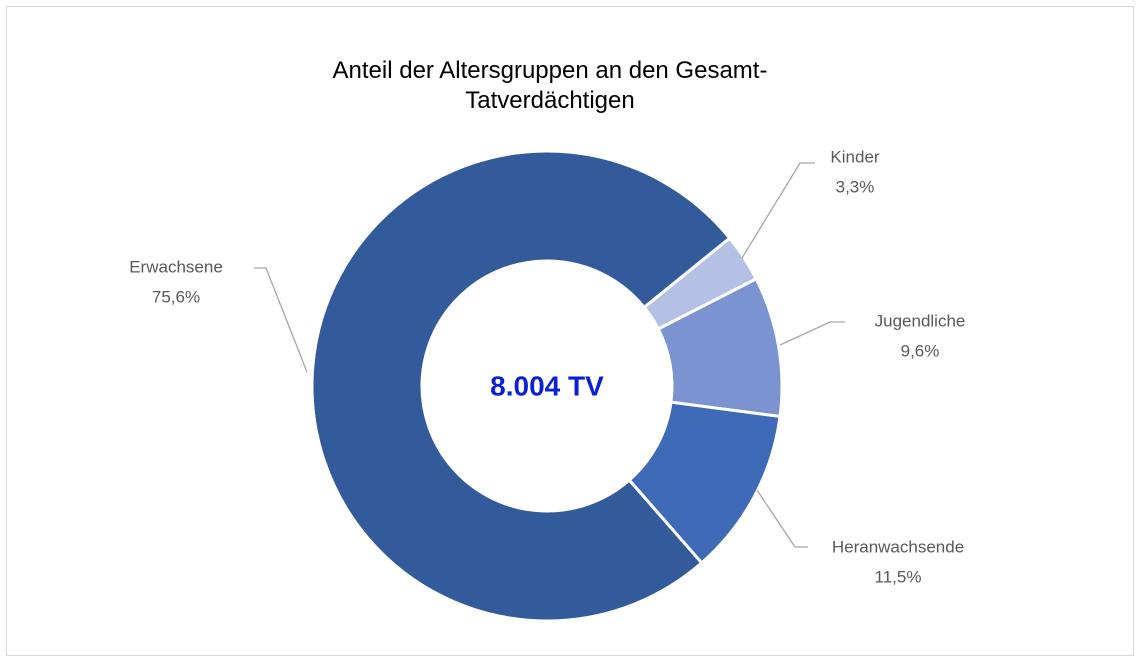 Image resolution: width=1140 pixels, height=662 pixels. Describe the element at coordinates (176, 266) in the screenshot. I see `data-label-category: Erwachsene` at that location.